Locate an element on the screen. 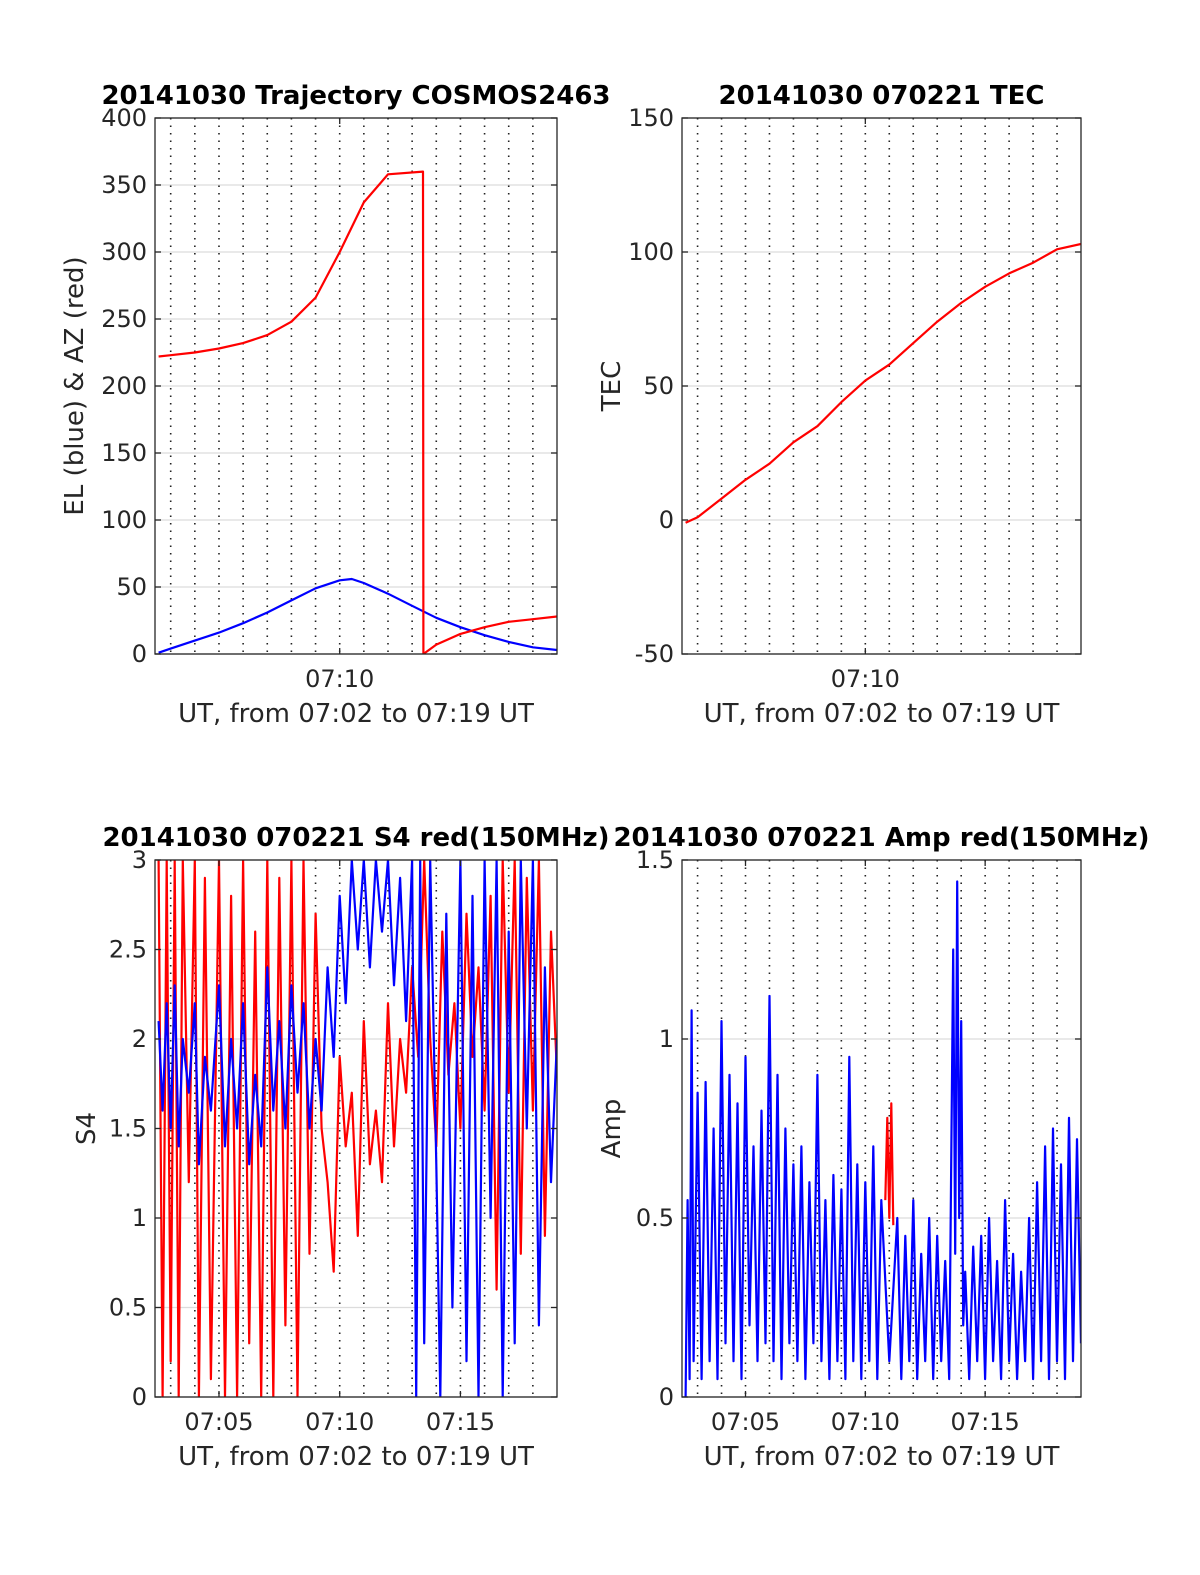 Image resolution: width=1200 pixels, height=1575 pixels. axes-frame is located at coordinates (881, 1128).